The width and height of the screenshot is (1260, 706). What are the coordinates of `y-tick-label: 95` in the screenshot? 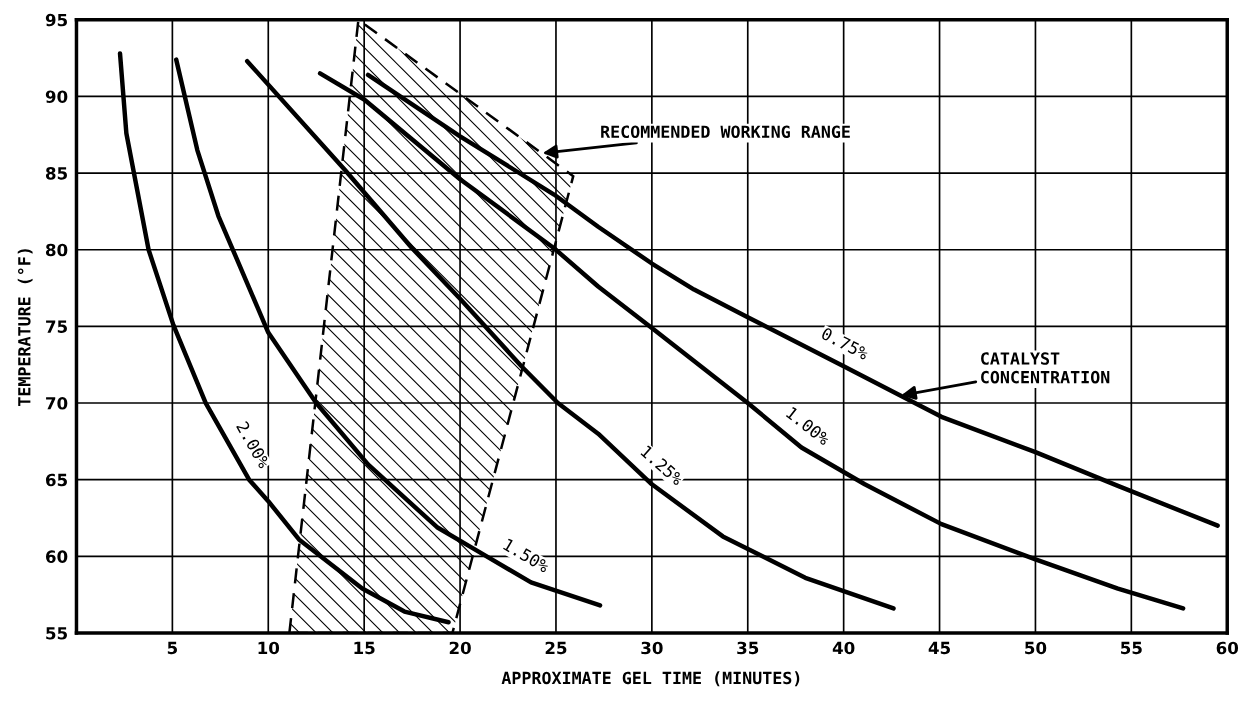 It's located at (56, 20).